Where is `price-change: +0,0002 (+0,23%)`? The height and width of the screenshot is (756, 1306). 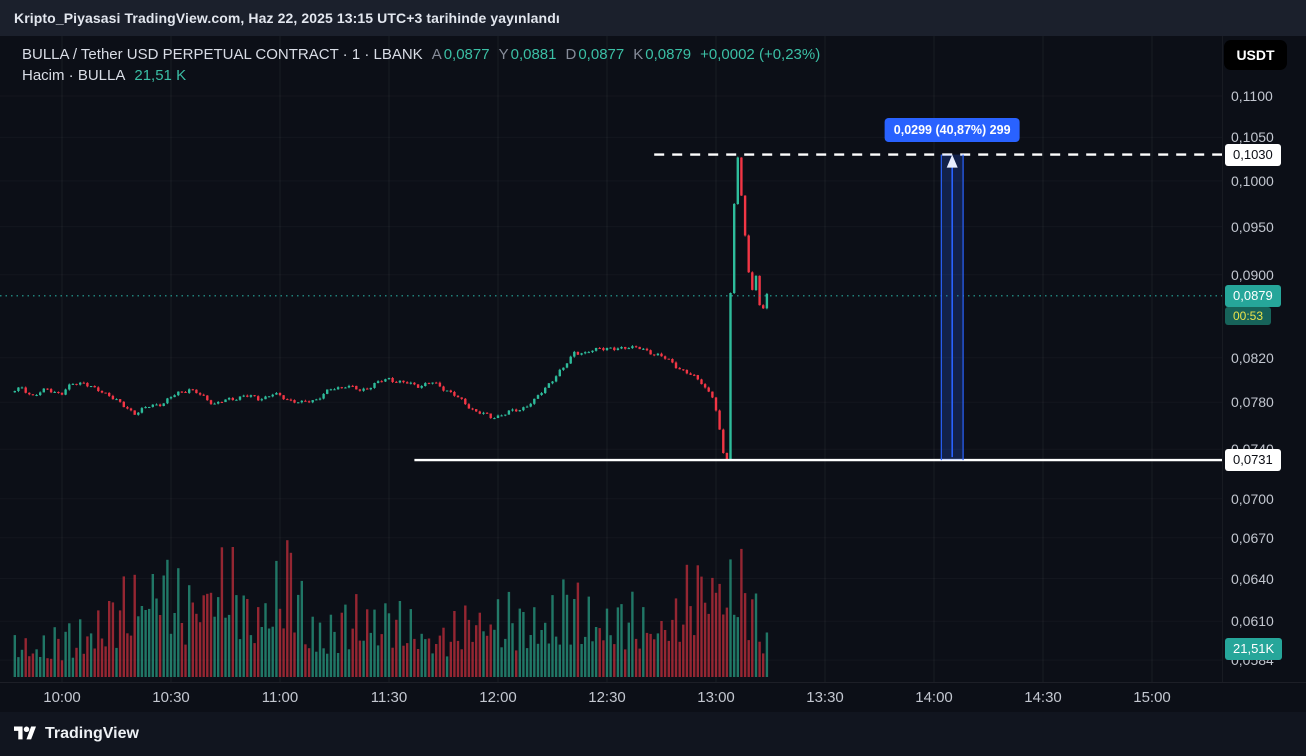 price-change: +0,0002 (+0,23%) is located at coordinates (760, 54).